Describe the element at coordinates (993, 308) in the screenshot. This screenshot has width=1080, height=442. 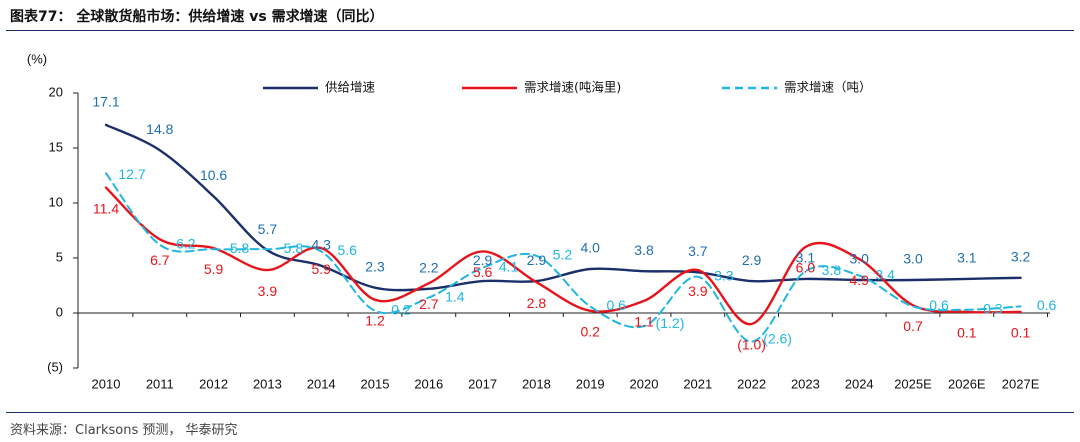
I see `data-label-demand-tonnes: 0.3` at that location.